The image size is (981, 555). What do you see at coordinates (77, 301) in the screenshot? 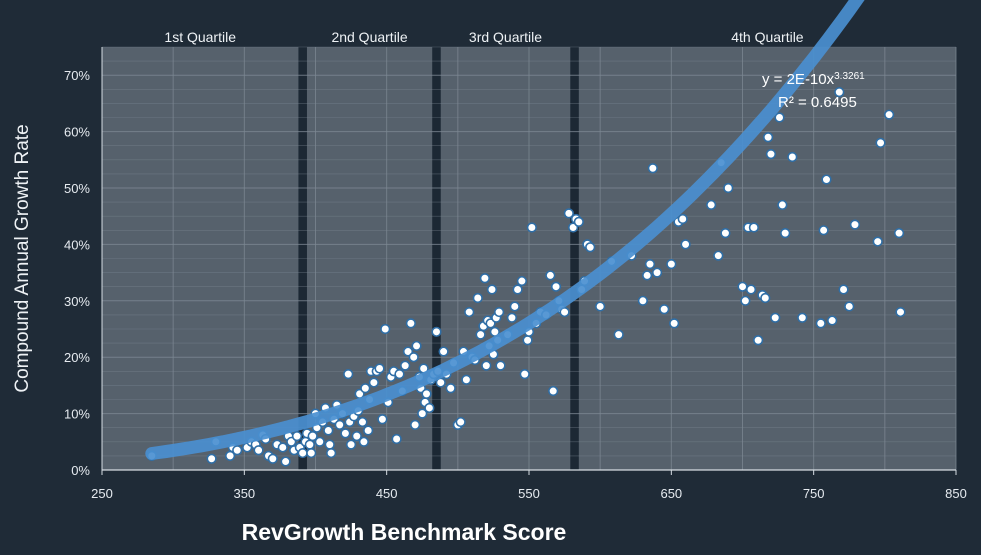
I see `y-tick-label: 30%` at bounding box center [77, 301].